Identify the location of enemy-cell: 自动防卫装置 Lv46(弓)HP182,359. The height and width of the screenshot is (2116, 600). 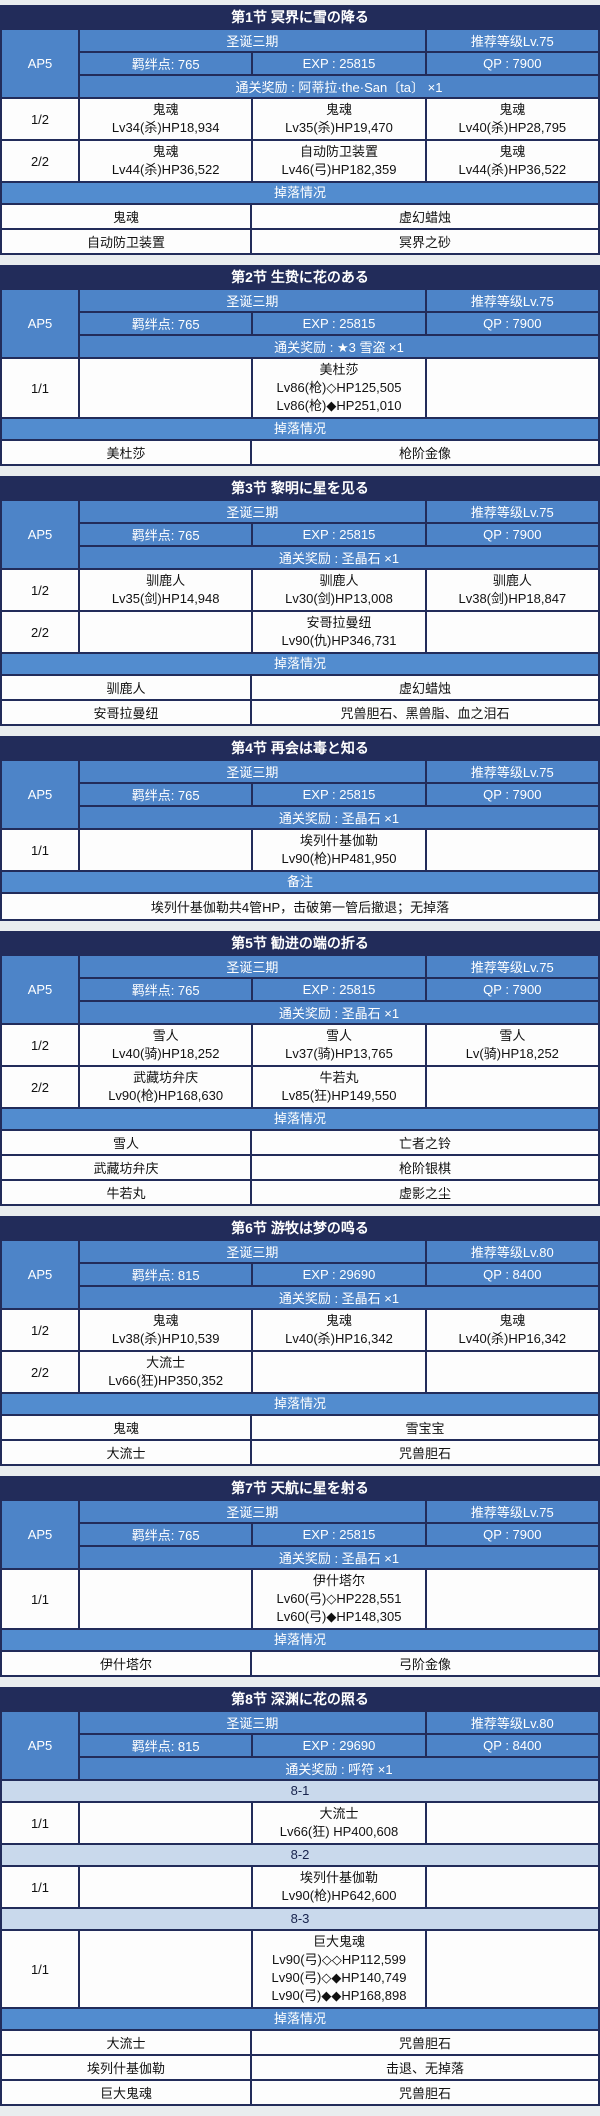
(339, 161).